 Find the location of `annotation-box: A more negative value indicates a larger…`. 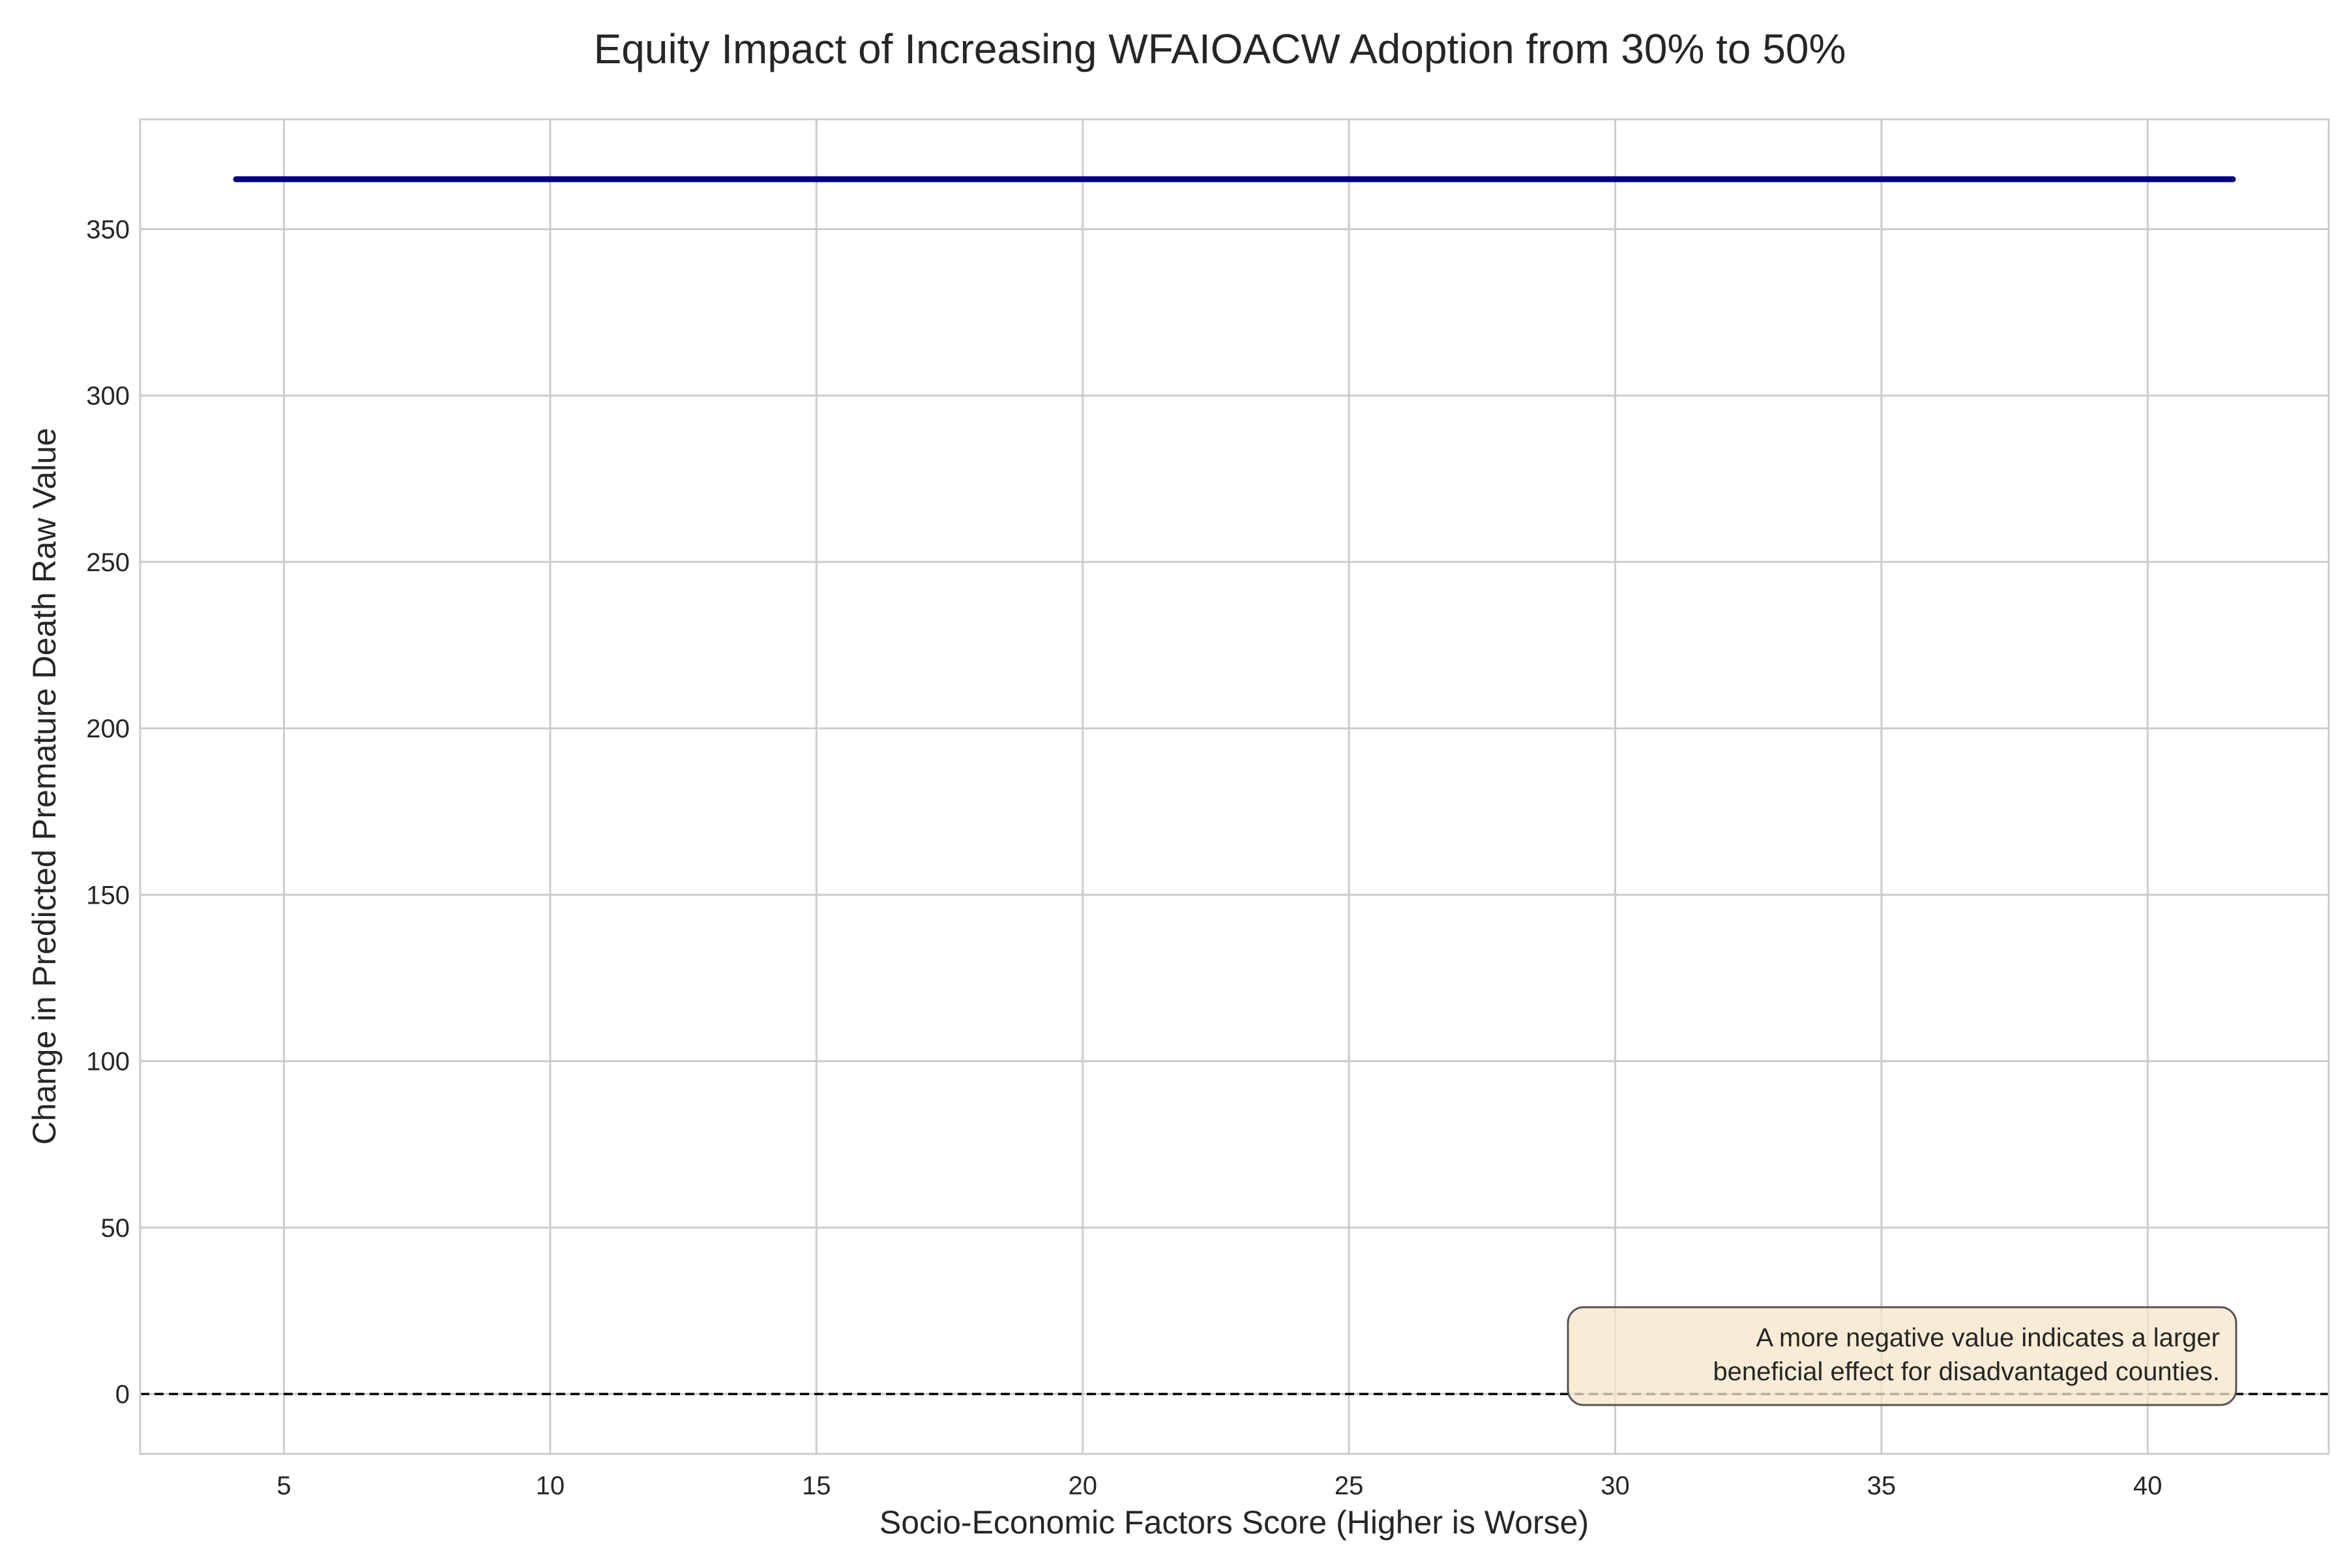

annotation-box: A more negative value indicates a larger… is located at coordinates (1902, 1356).